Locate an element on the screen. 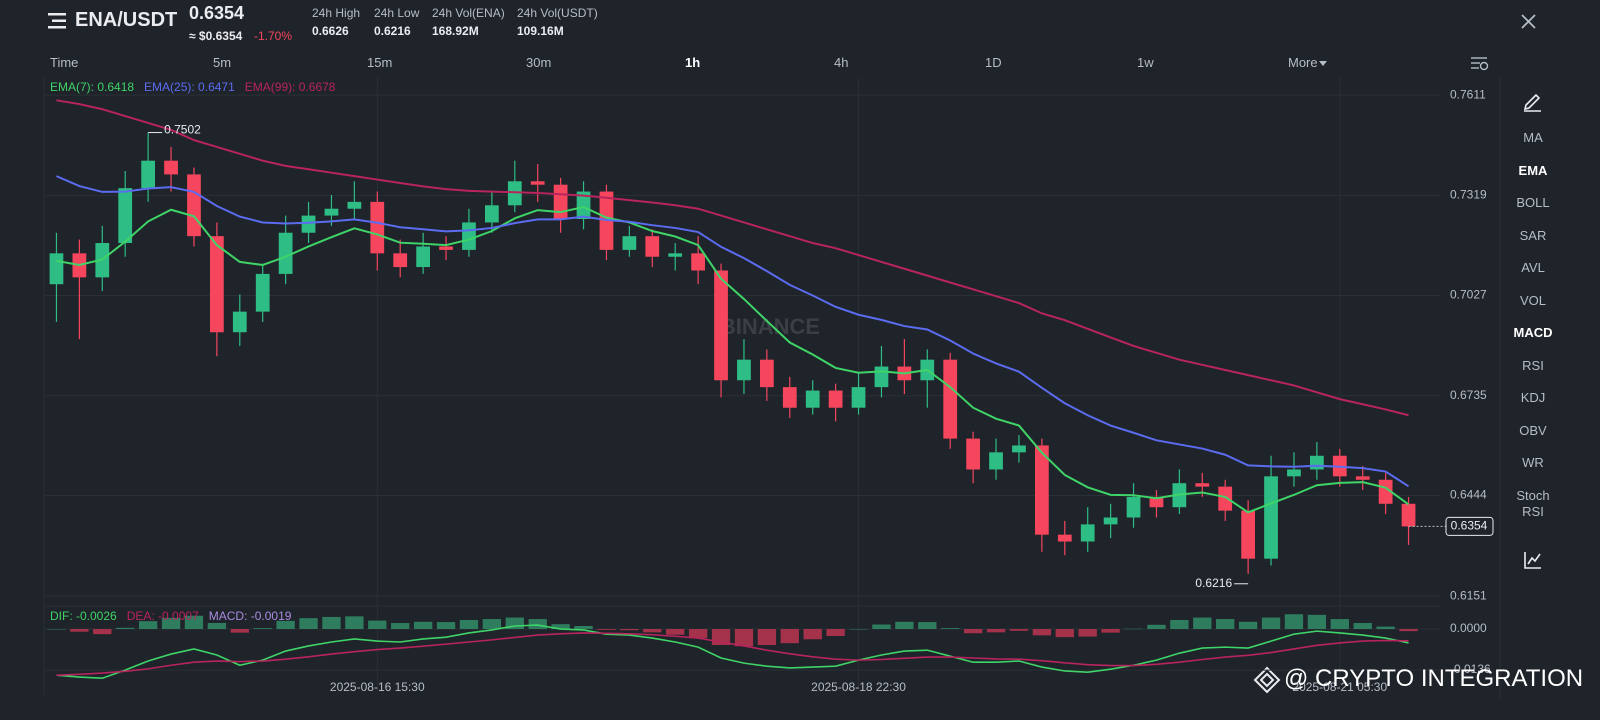  watermark: @ CRYPTO INTEGRATION is located at coordinates (1434, 678).